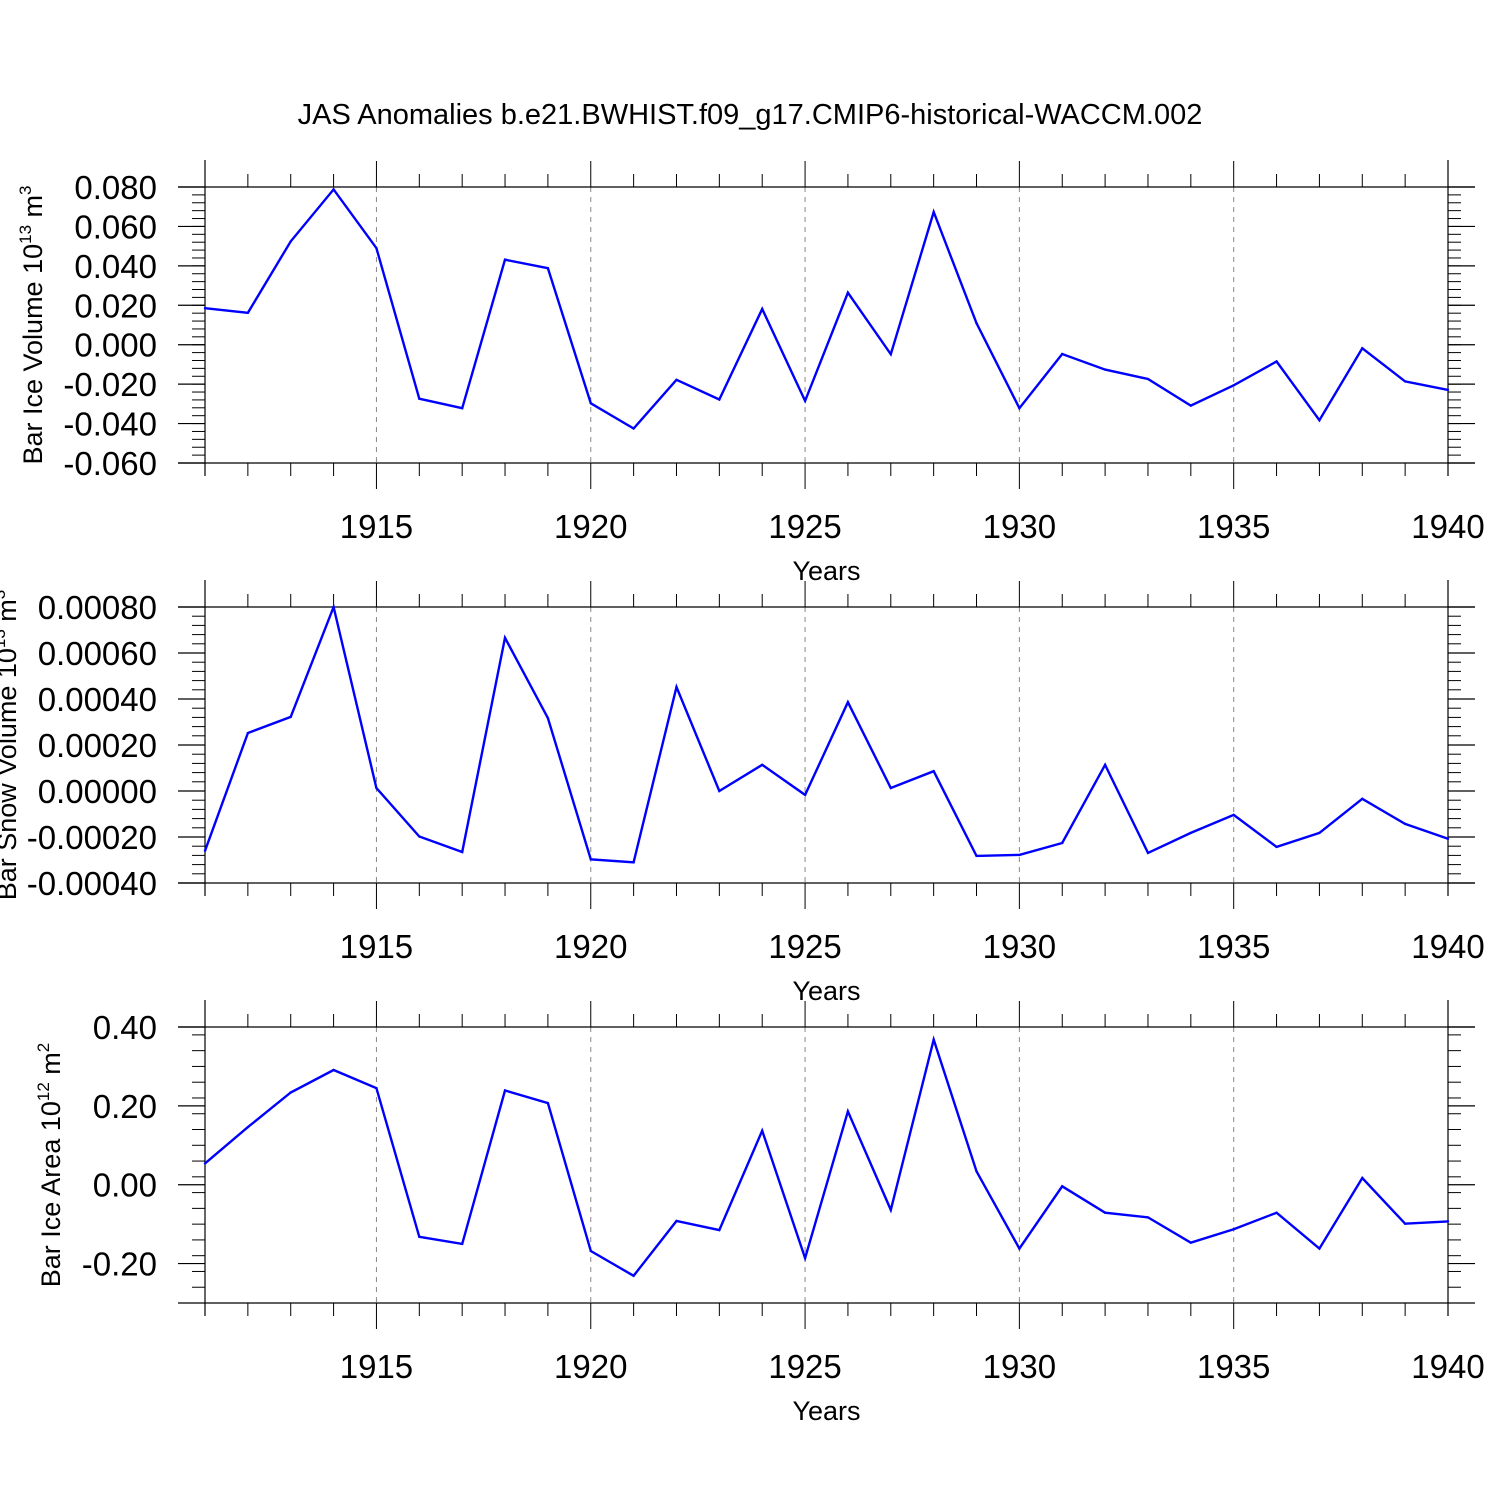 The image size is (1500, 1500). I want to click on chart-3-point-1939, so click(1405, 1223).